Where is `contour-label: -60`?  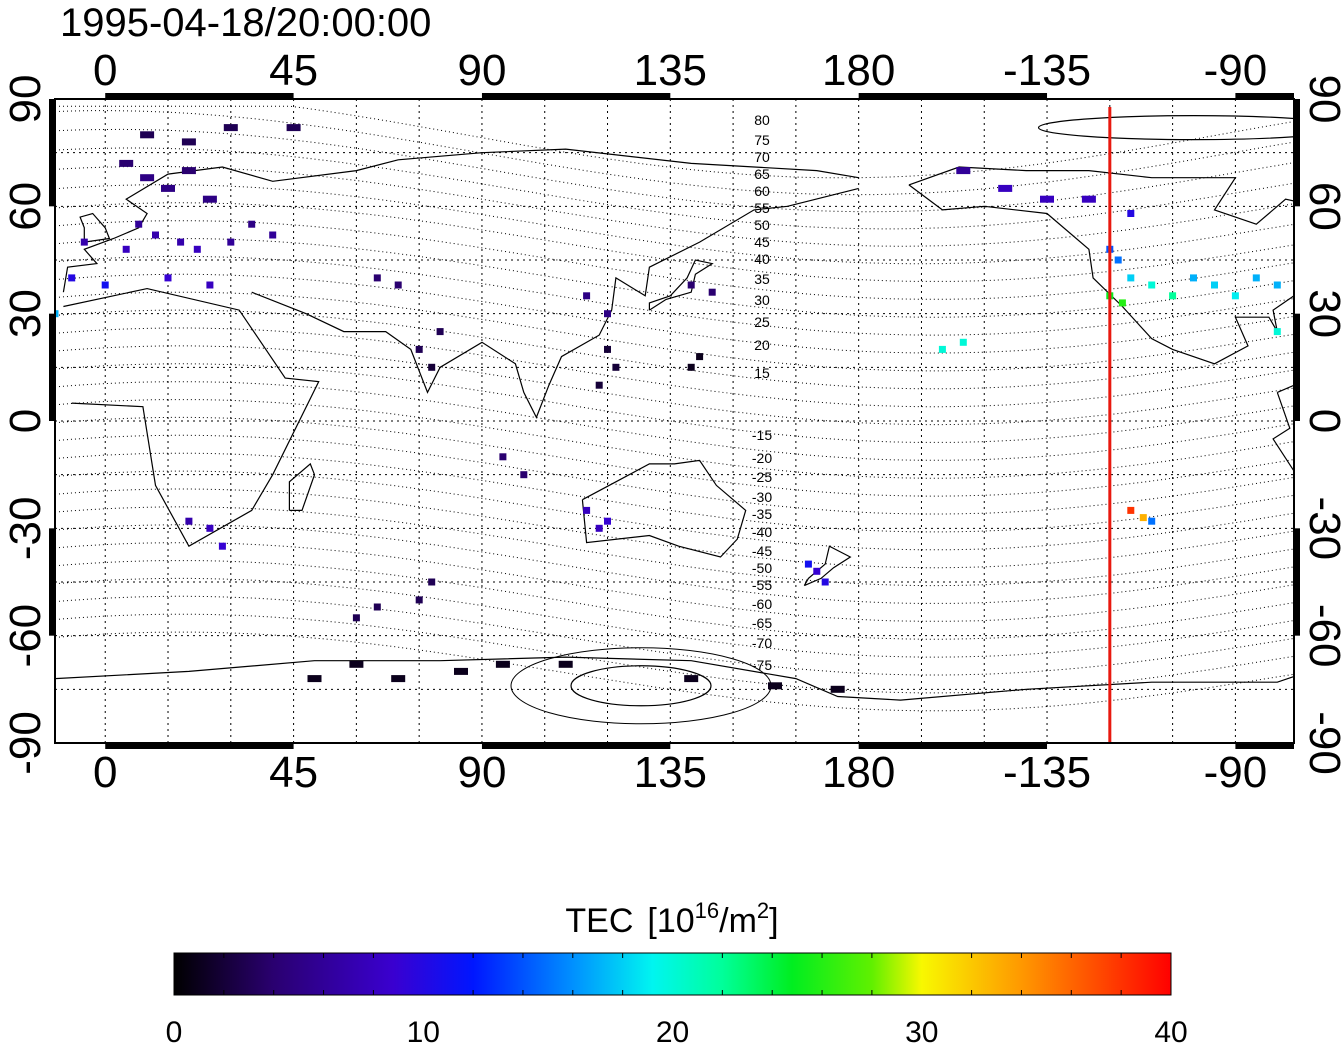
contour-label: -60 is located at coordinates (762, 604).